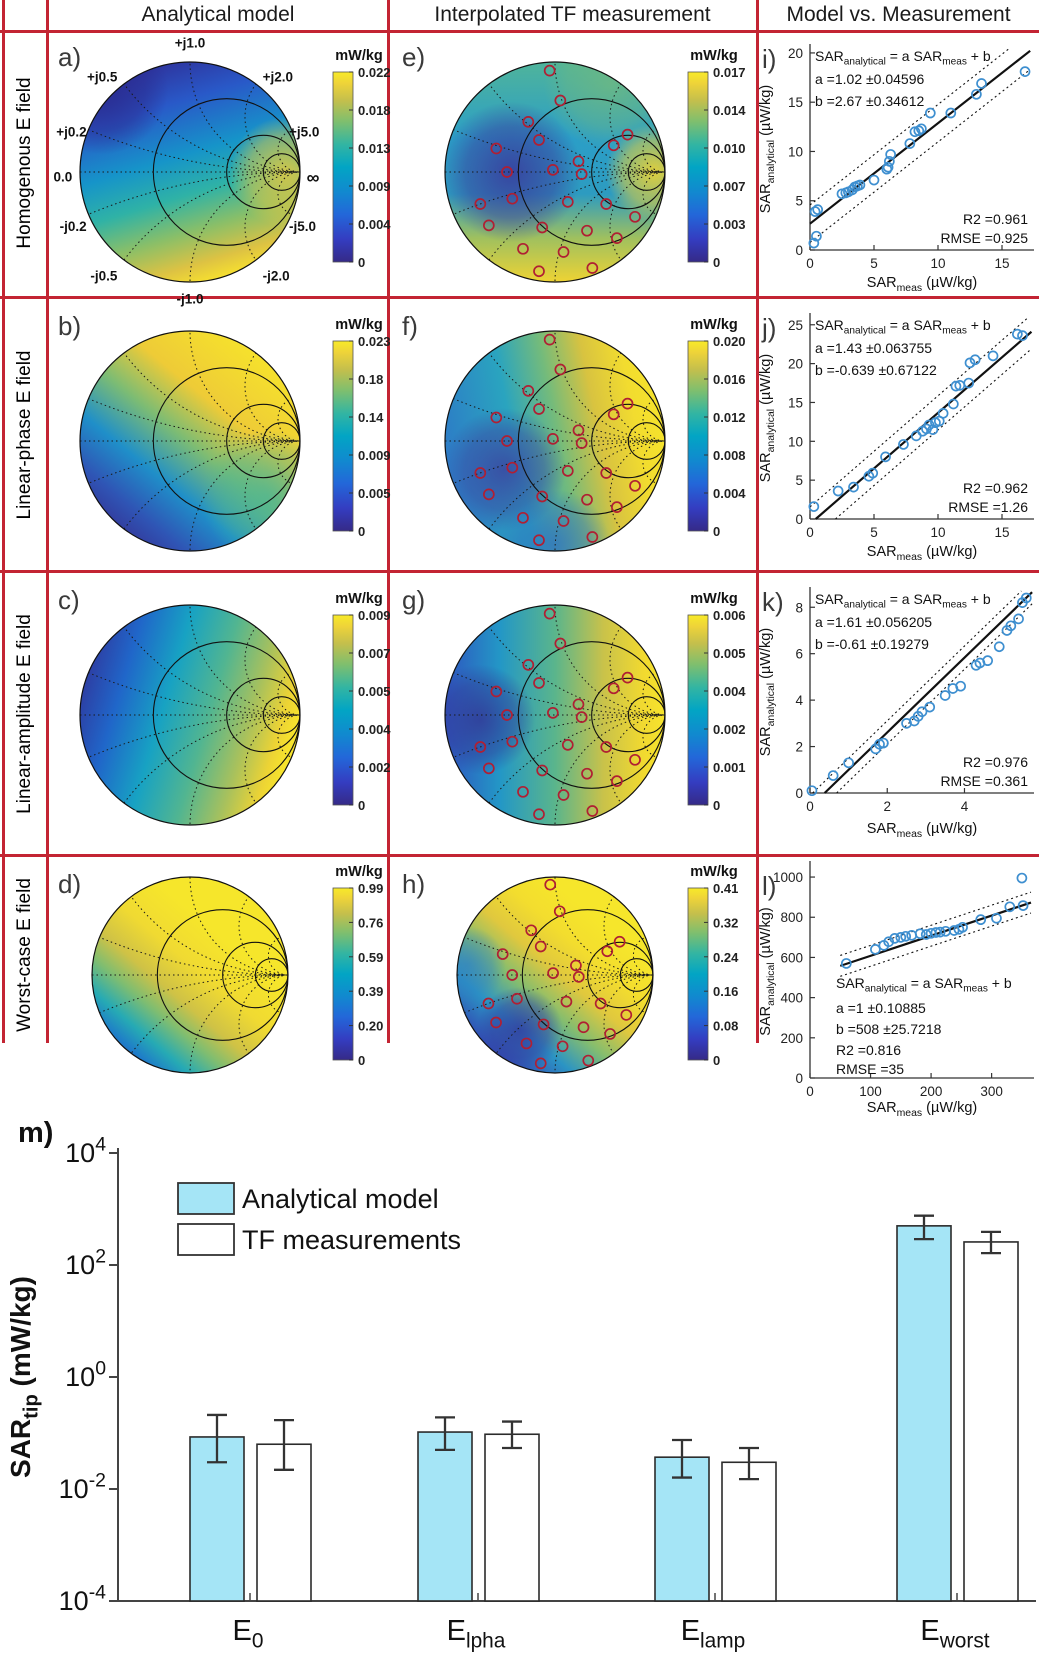 This screenshot has height=1663, width=1039. I want to click on svg-text: 0.016, so click(729, 379).